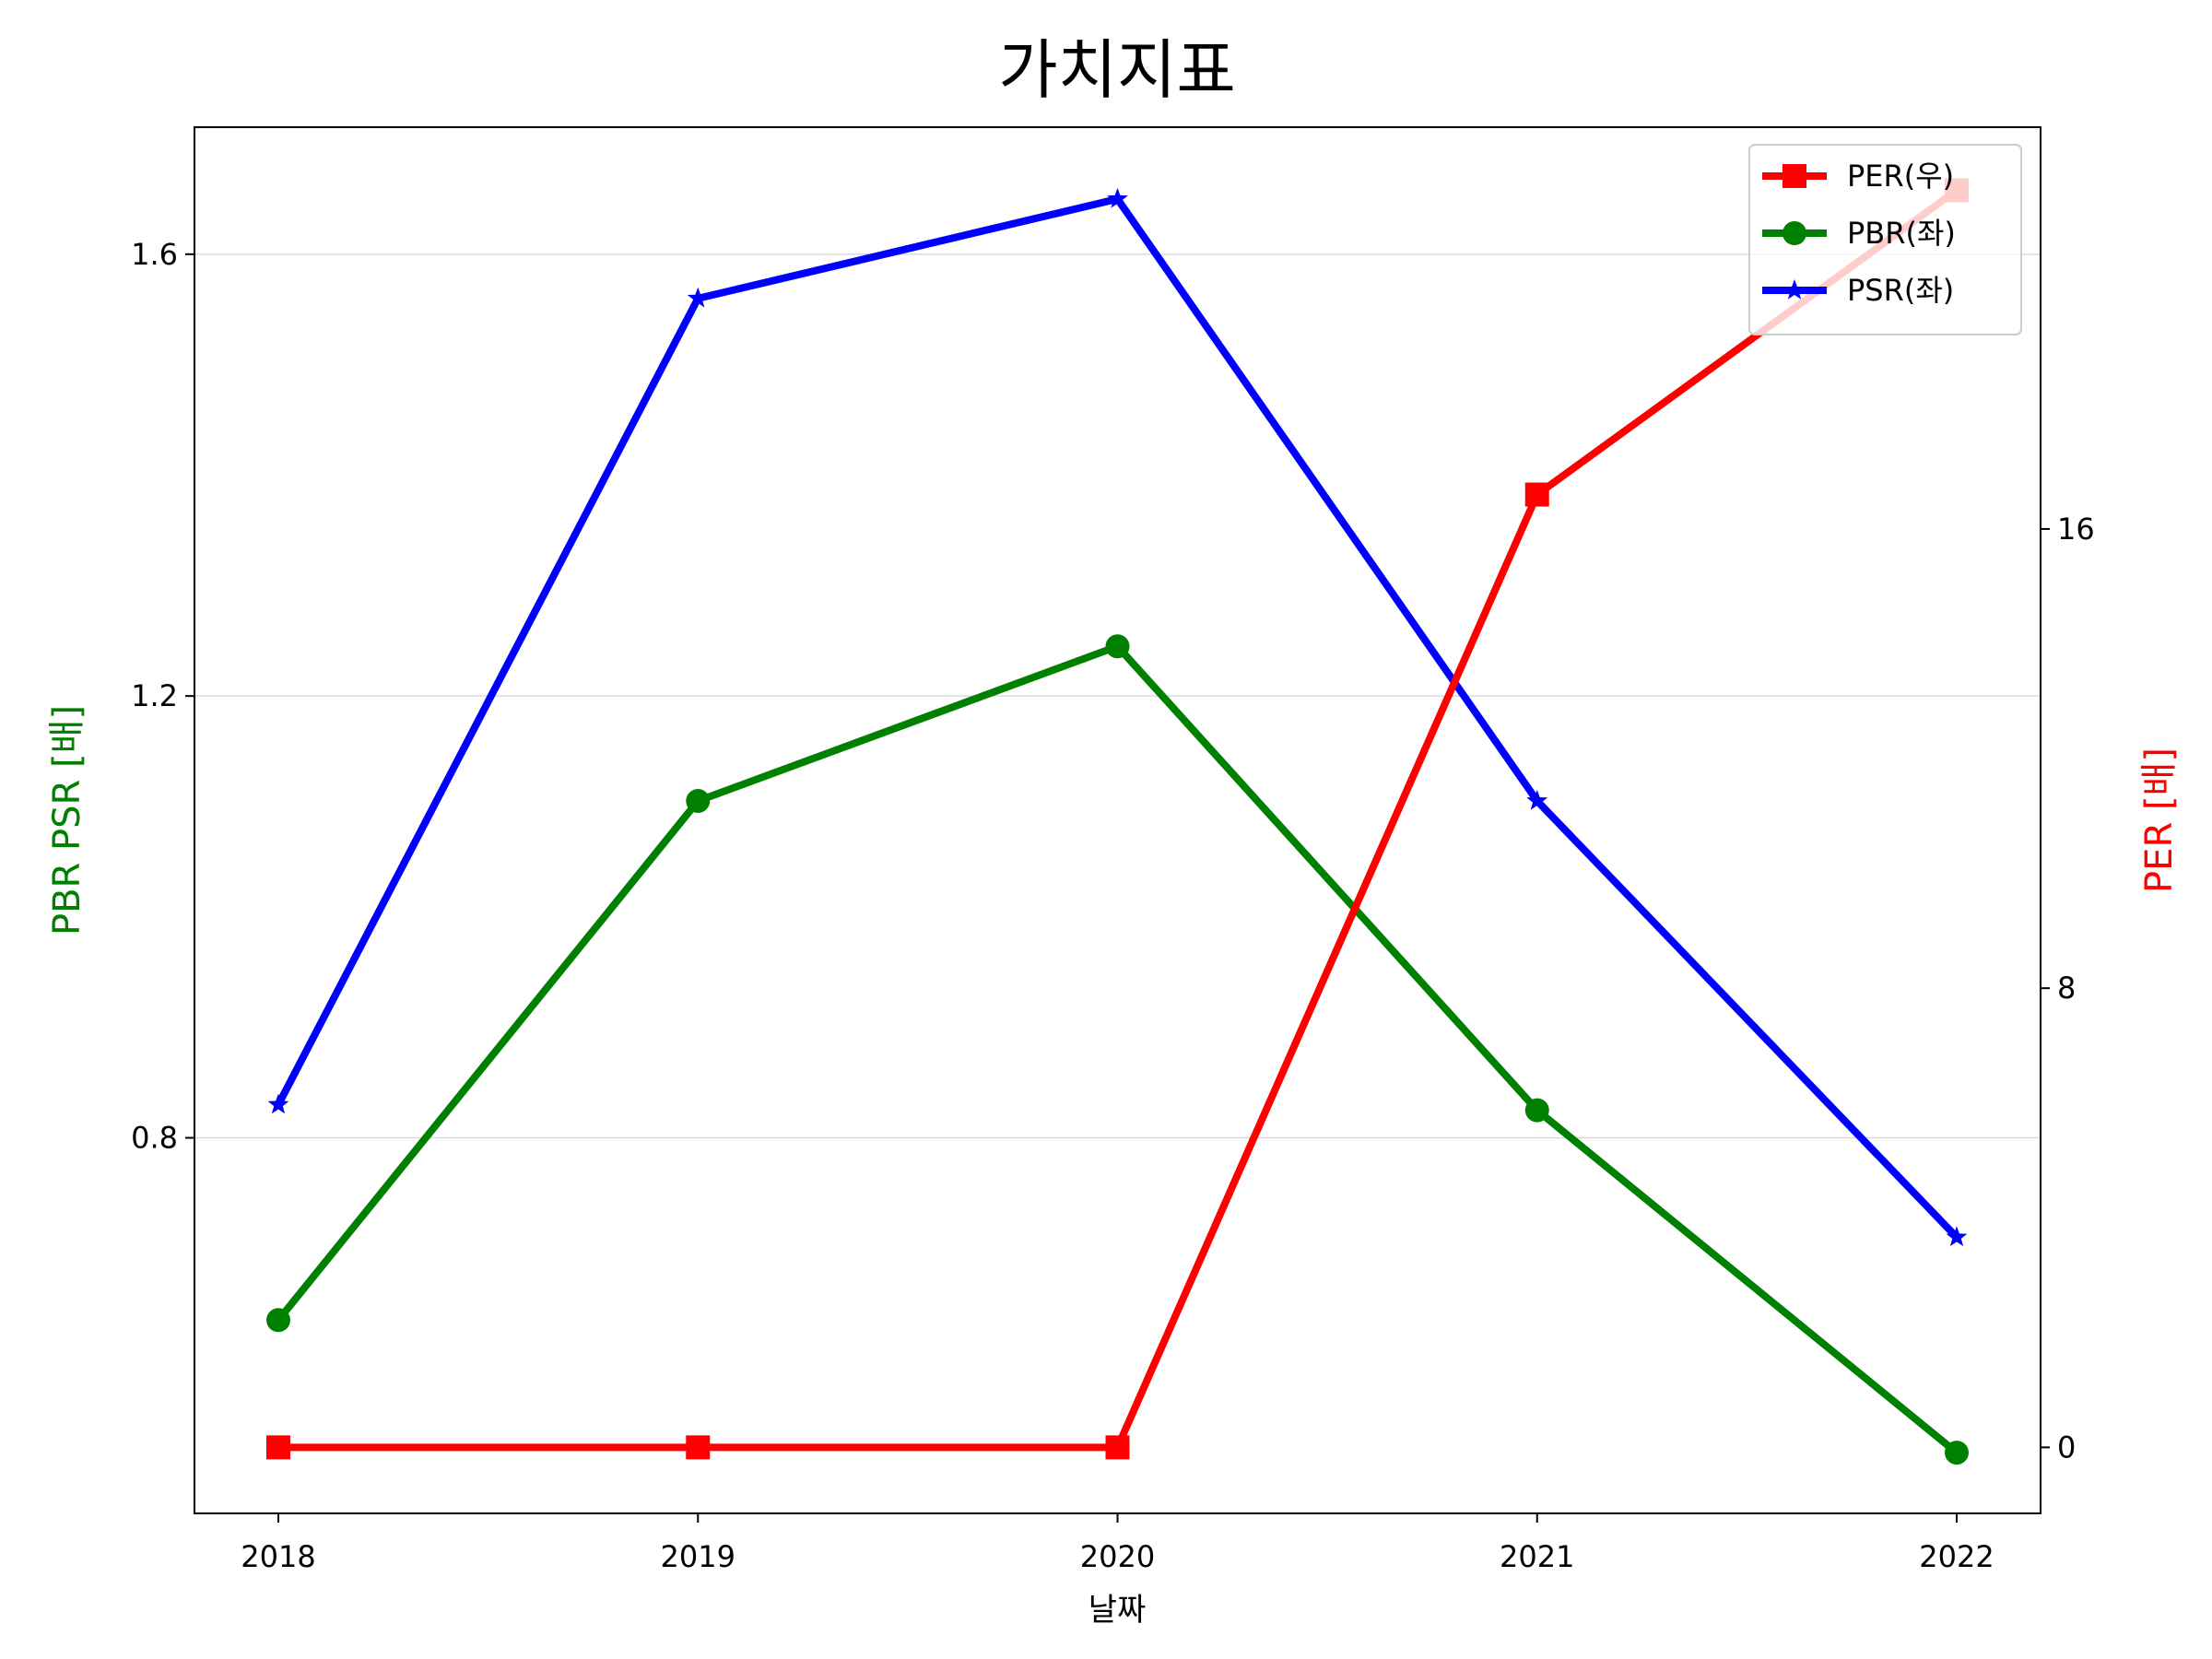  I want to click on x-tick-label: 2020, so click(1117, 1556).